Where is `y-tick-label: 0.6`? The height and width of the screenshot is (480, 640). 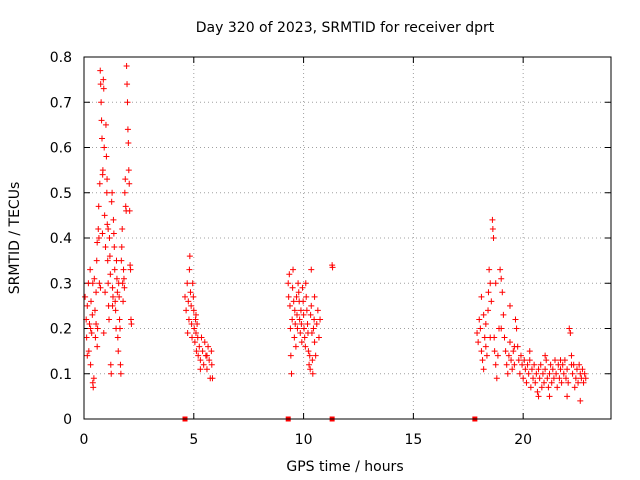 y-tick-label: 0.6 is located at coordinates (61, 149).